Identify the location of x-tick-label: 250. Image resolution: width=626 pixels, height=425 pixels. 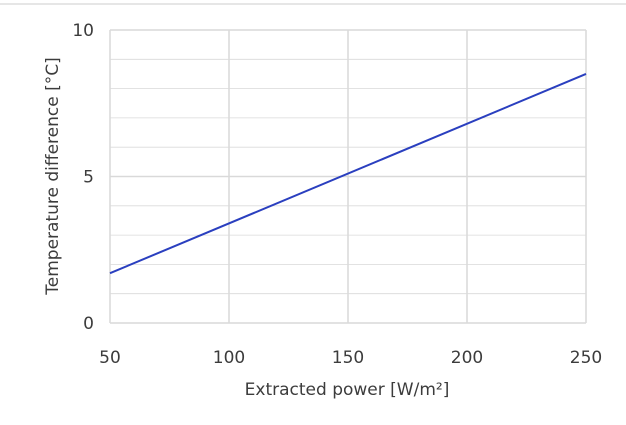
(586, 358).